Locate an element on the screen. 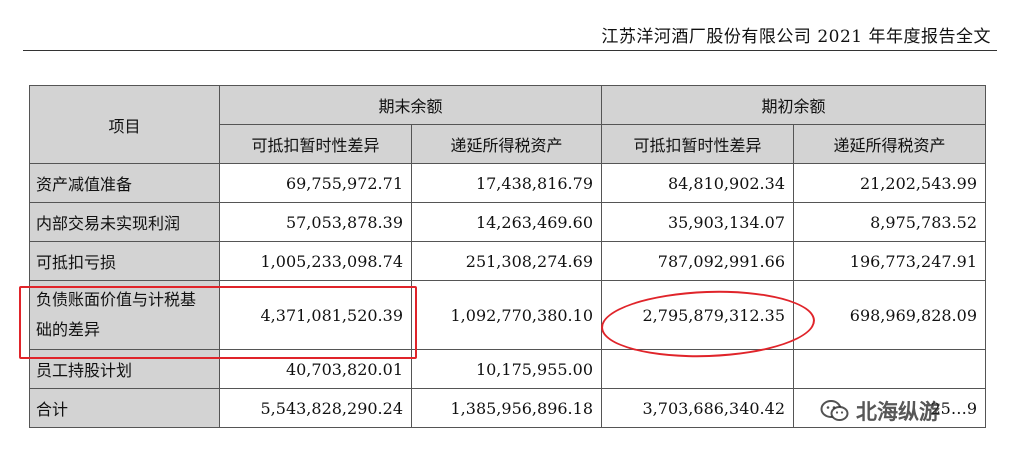 The image size is (1017, 457). cell-end-deferred: 10,175,955.00 is located at coordinates (506, 369).